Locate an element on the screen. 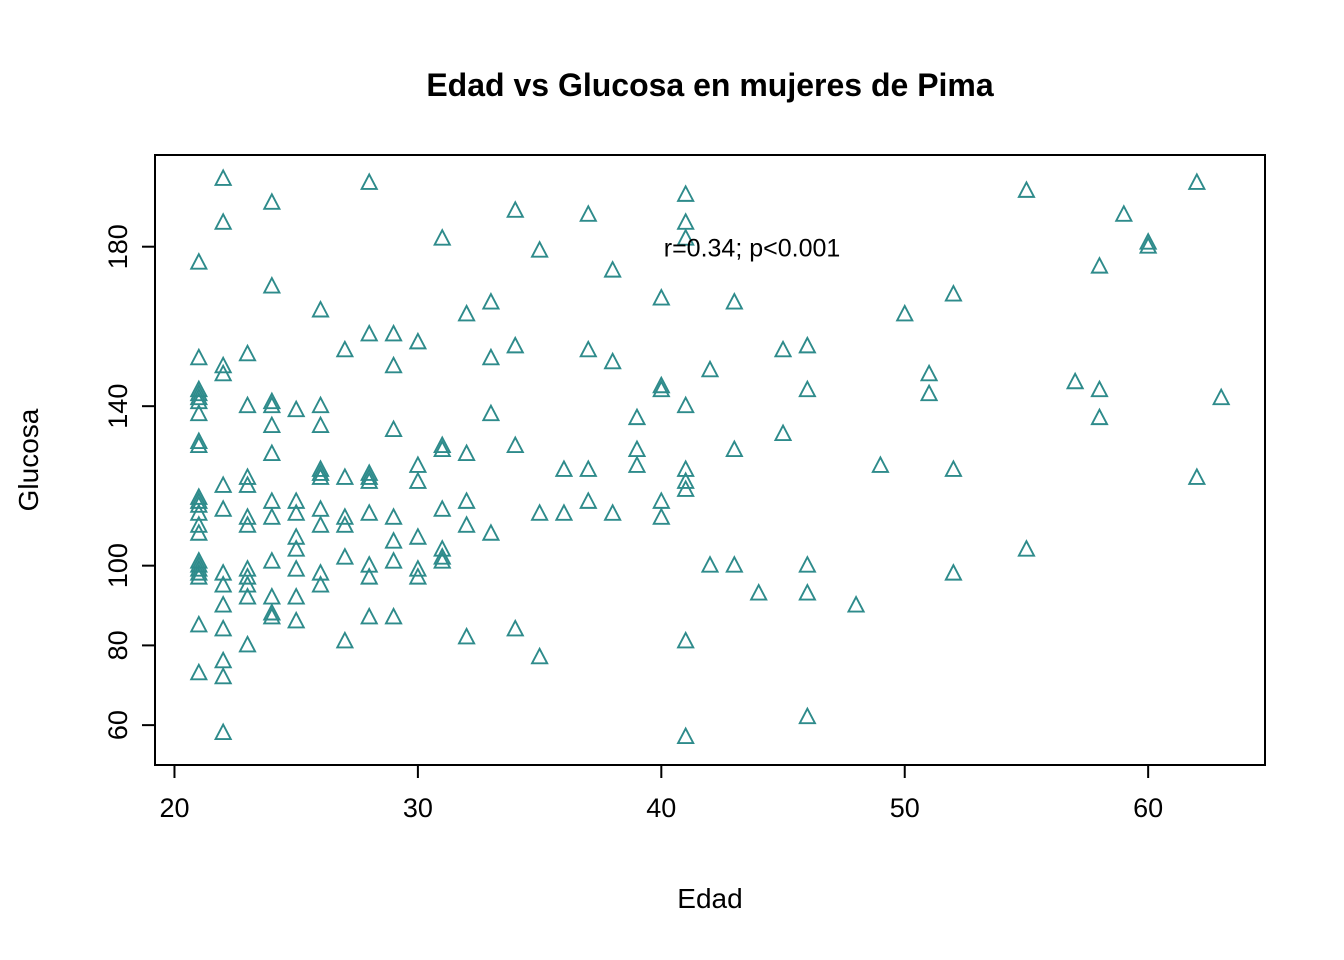 This screenshot has height=960, width=1344. x-tick-label: 30 is located at coordinates (418, 808).